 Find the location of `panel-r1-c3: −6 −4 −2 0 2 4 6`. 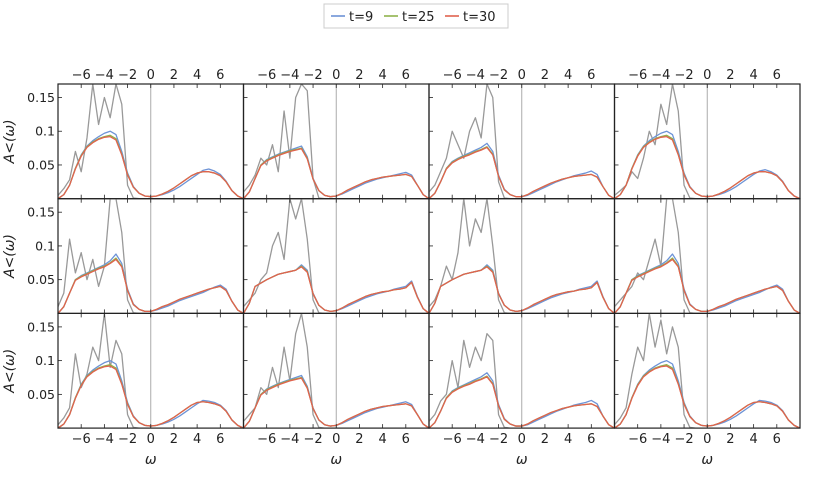

panel-r1-c3: −6 −4 −2 0 2 4 6 is located at coordinates (522, 134).